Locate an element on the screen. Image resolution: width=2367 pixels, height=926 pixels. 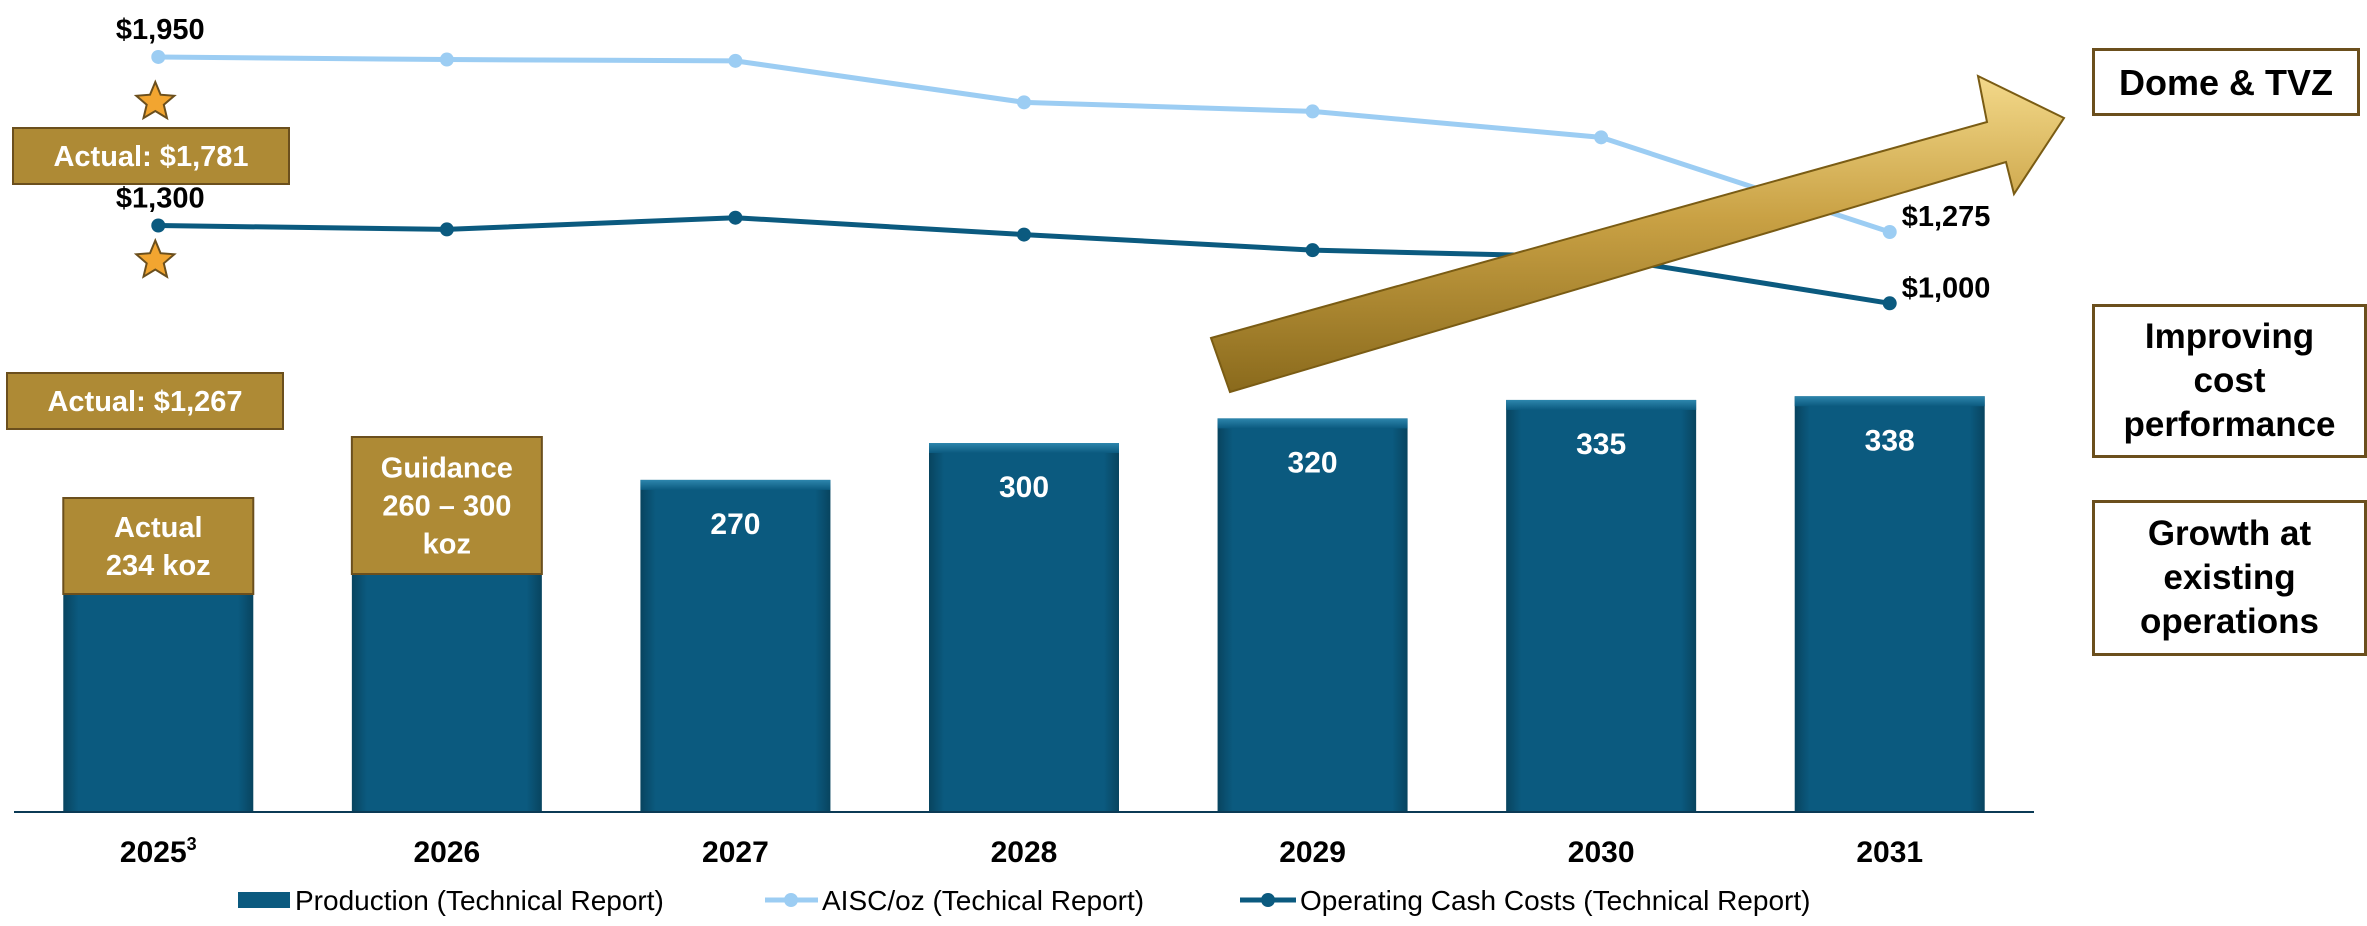
x-tick-2030: 2030 is located at coordinates (1601, 852).